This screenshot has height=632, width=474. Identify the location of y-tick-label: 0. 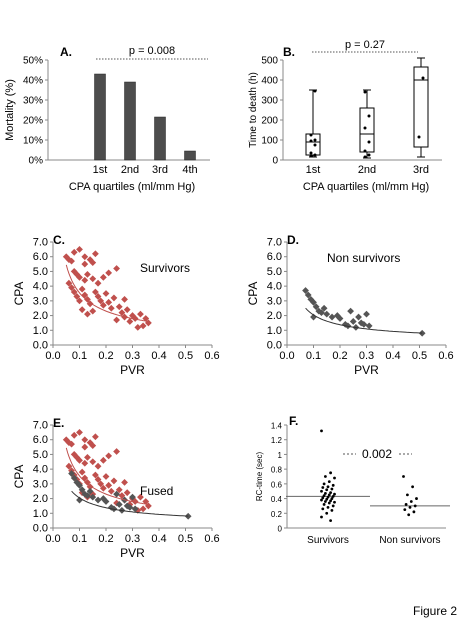
(280, 529).